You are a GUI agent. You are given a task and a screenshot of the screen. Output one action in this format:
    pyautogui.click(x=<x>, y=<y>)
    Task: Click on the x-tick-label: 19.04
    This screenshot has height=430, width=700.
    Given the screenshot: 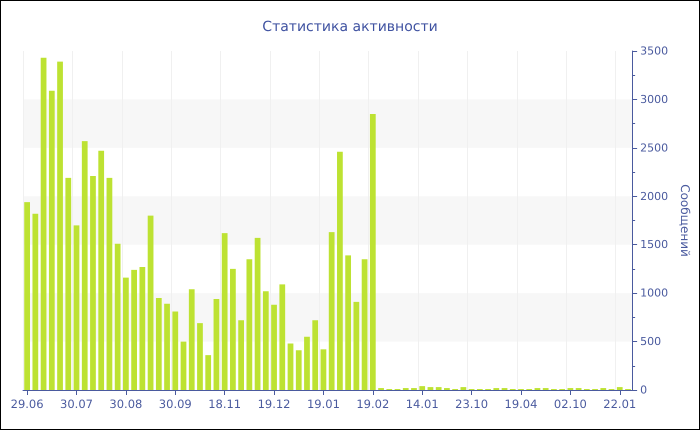 What is the action you would take?
    pyautogui.click(x=521, y=404)
    